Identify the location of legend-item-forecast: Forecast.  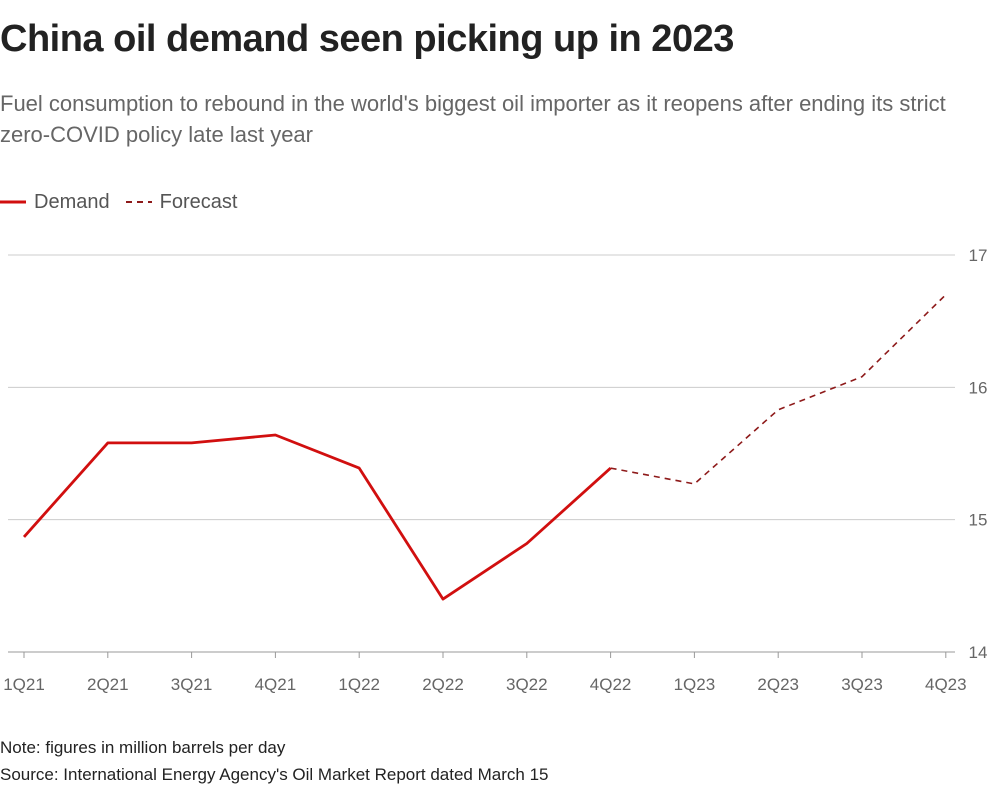
(181, 202).